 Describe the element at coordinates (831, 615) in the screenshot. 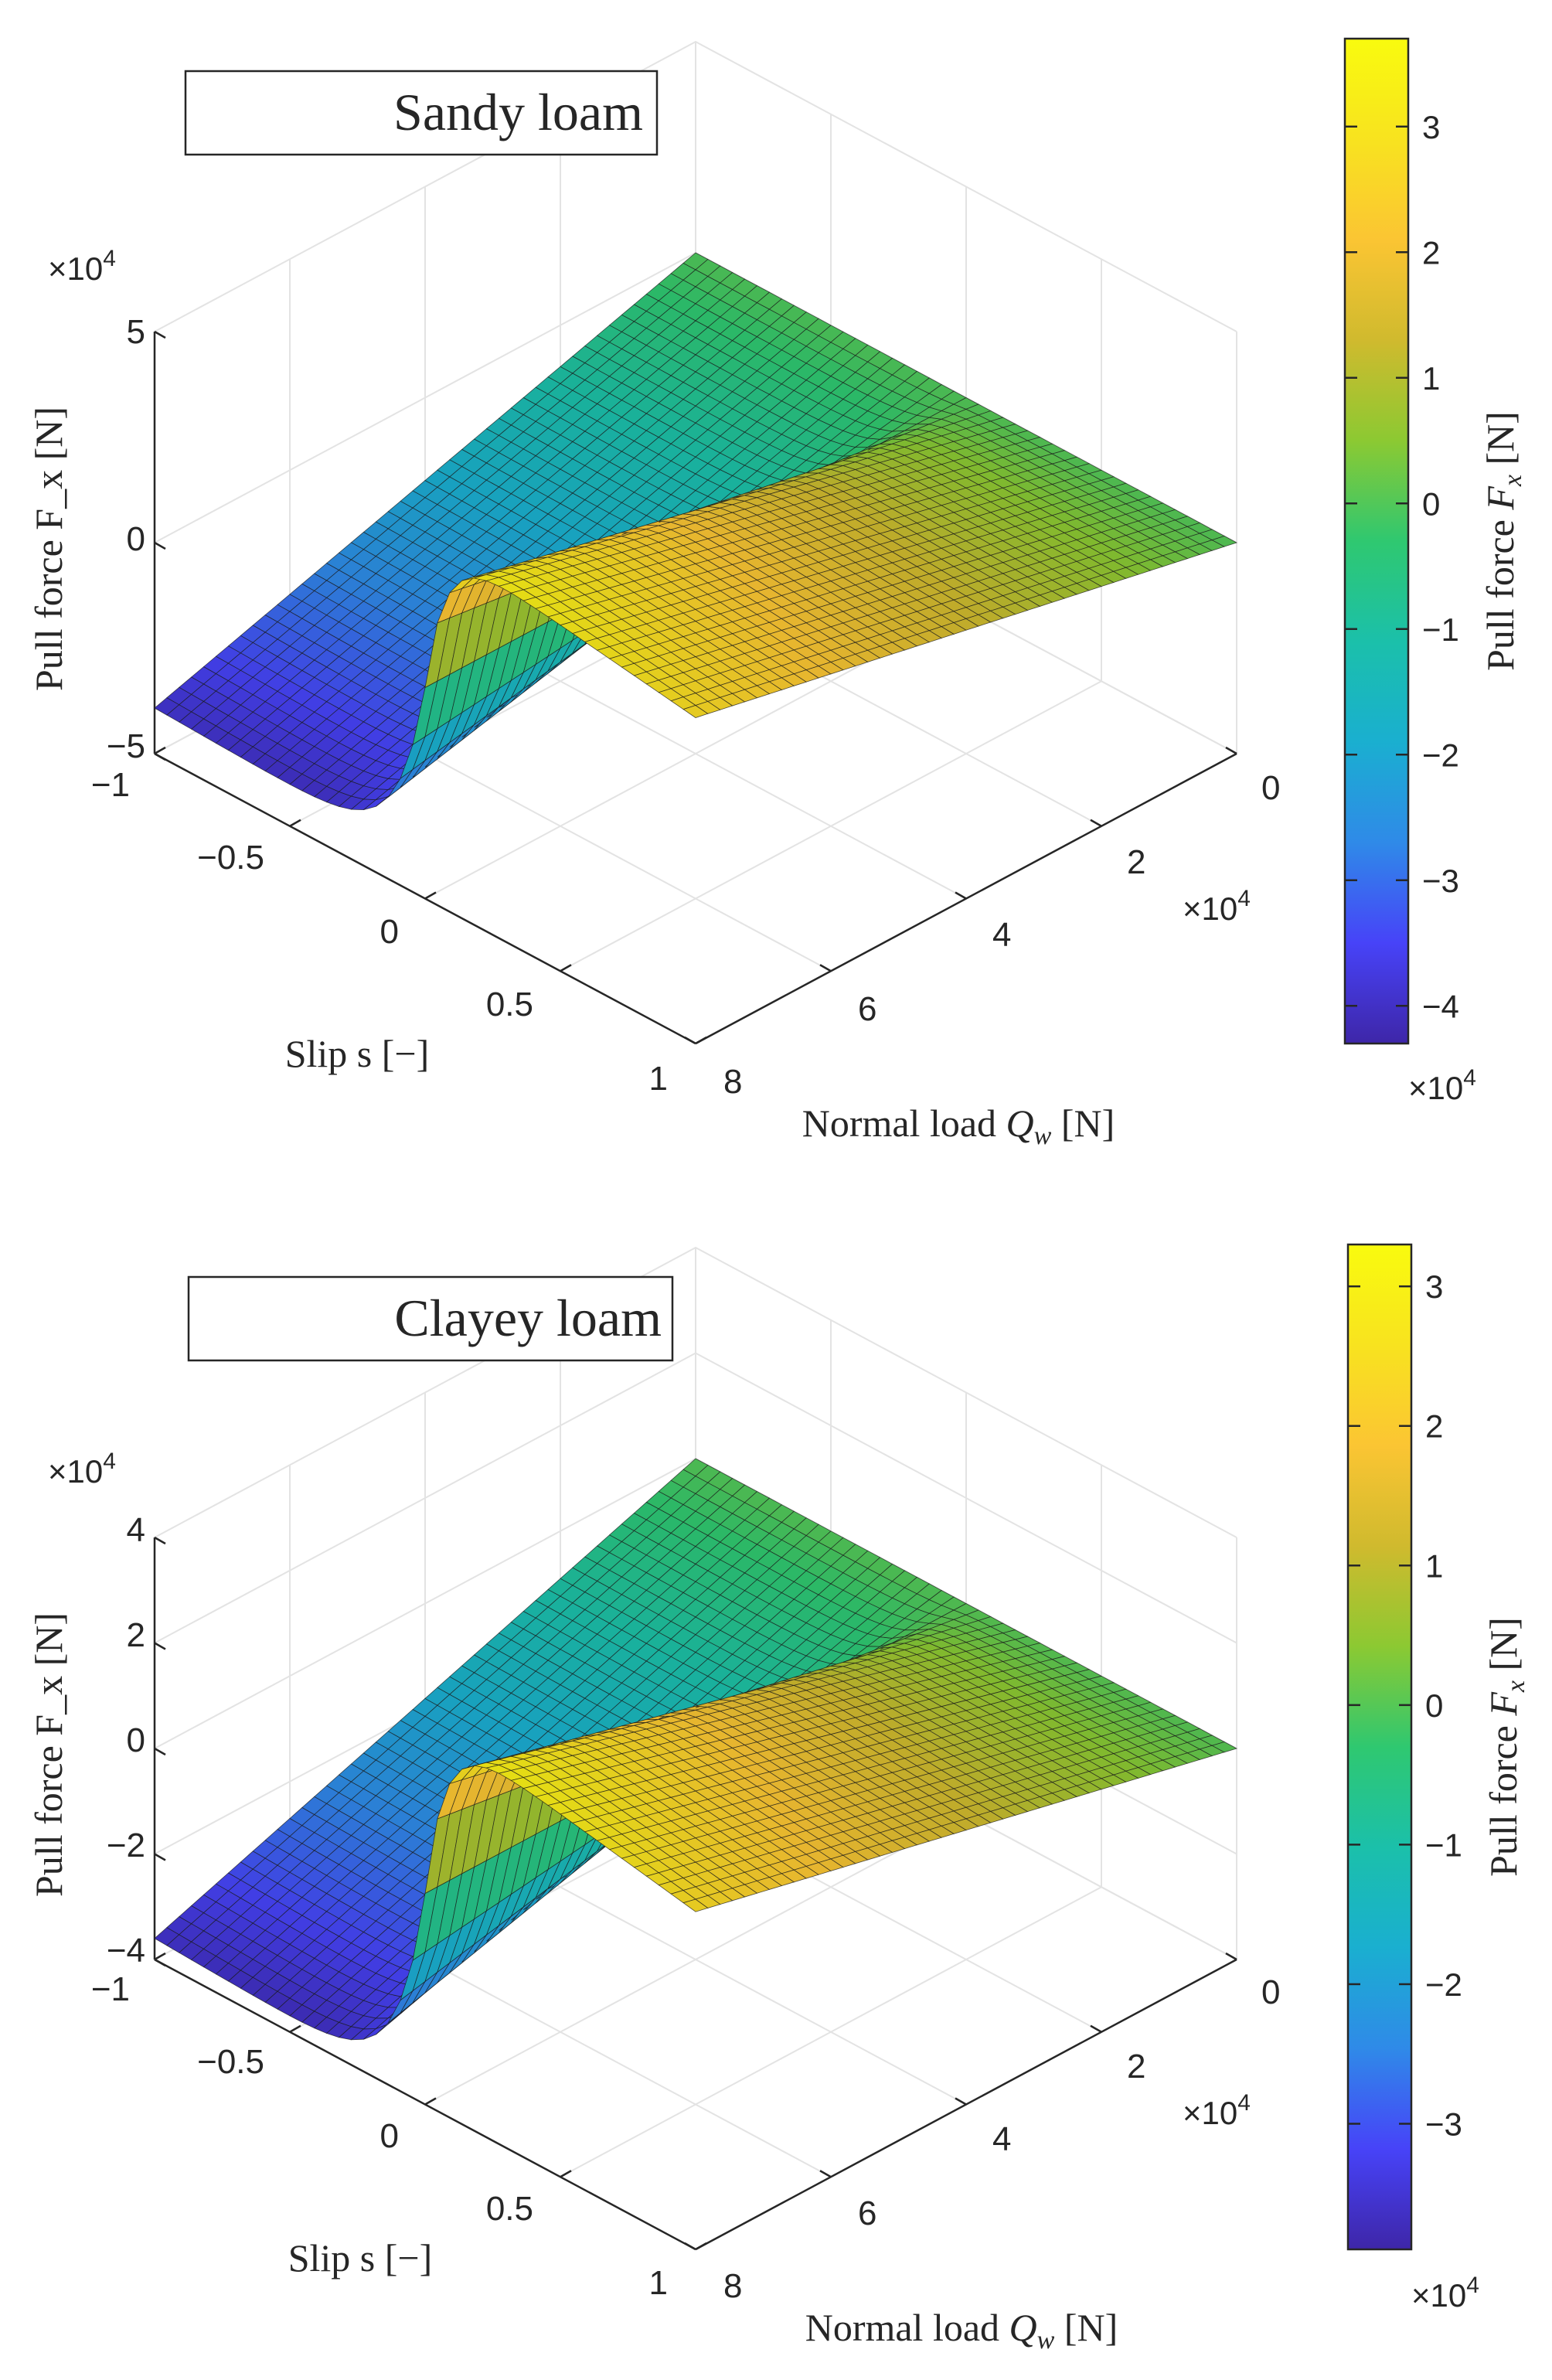

I see `grid-line` at that location.